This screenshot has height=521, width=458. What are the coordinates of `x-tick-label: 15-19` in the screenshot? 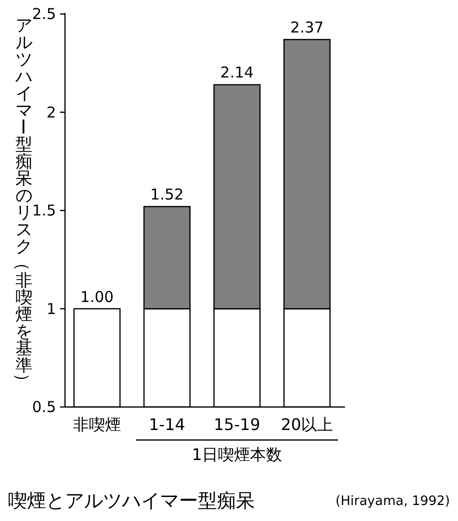 It's located at (237, 424).